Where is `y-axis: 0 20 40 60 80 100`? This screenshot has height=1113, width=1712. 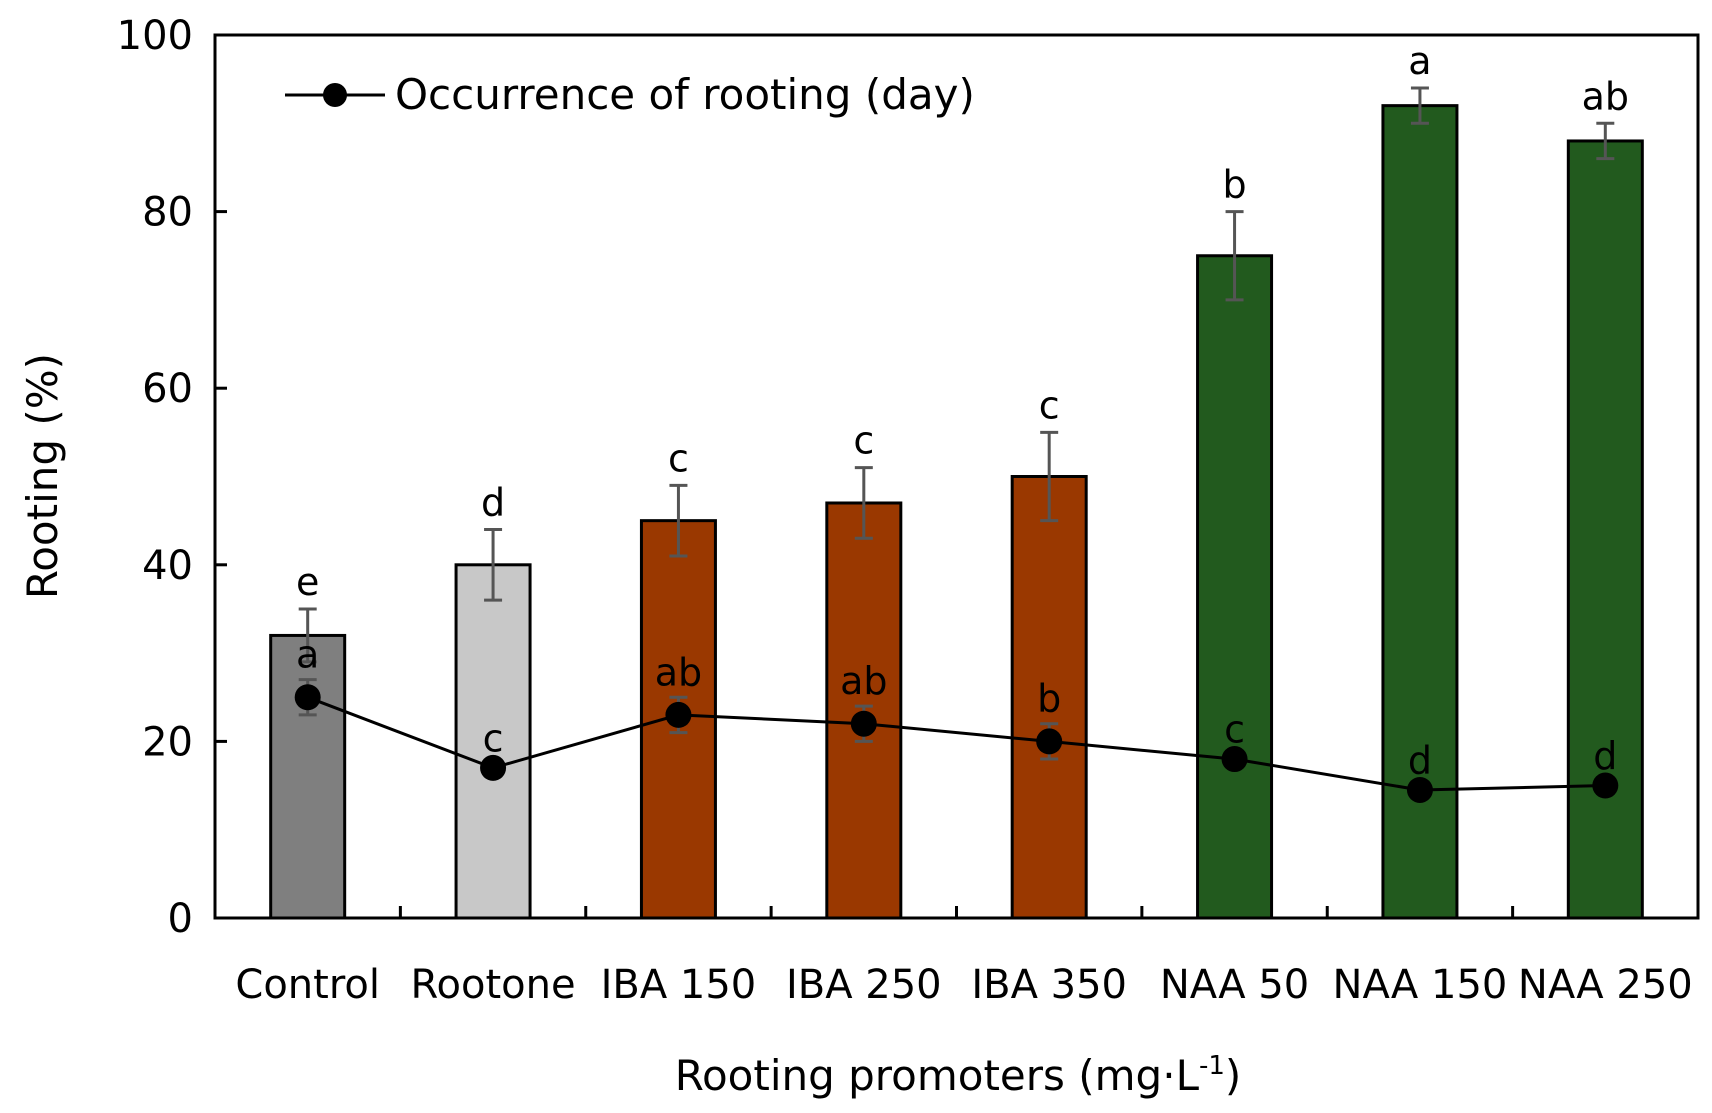
y-axis: 0 20 40 60 80 100 is located at coordinates (172, 477).